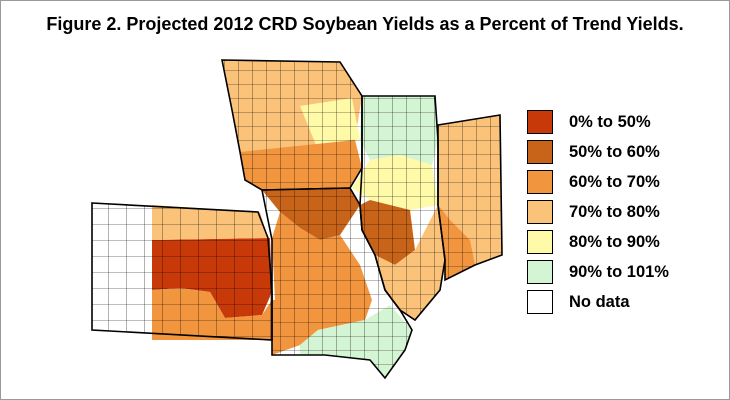 This screenshot has height=400, width=730. I want to click on legend-label: 70% to 80%, so click(614, 211).